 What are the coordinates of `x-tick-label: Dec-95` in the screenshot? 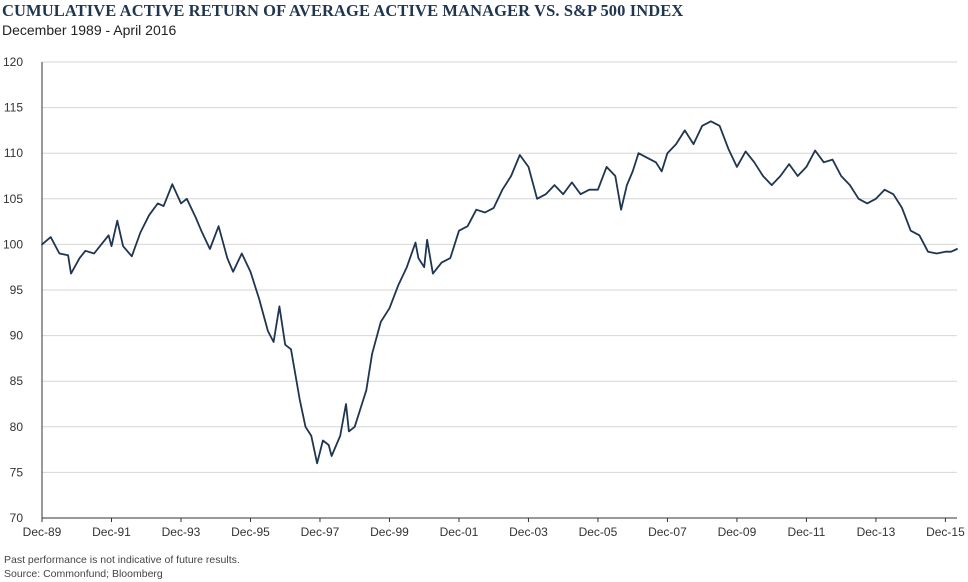 It's located at (250, 532).